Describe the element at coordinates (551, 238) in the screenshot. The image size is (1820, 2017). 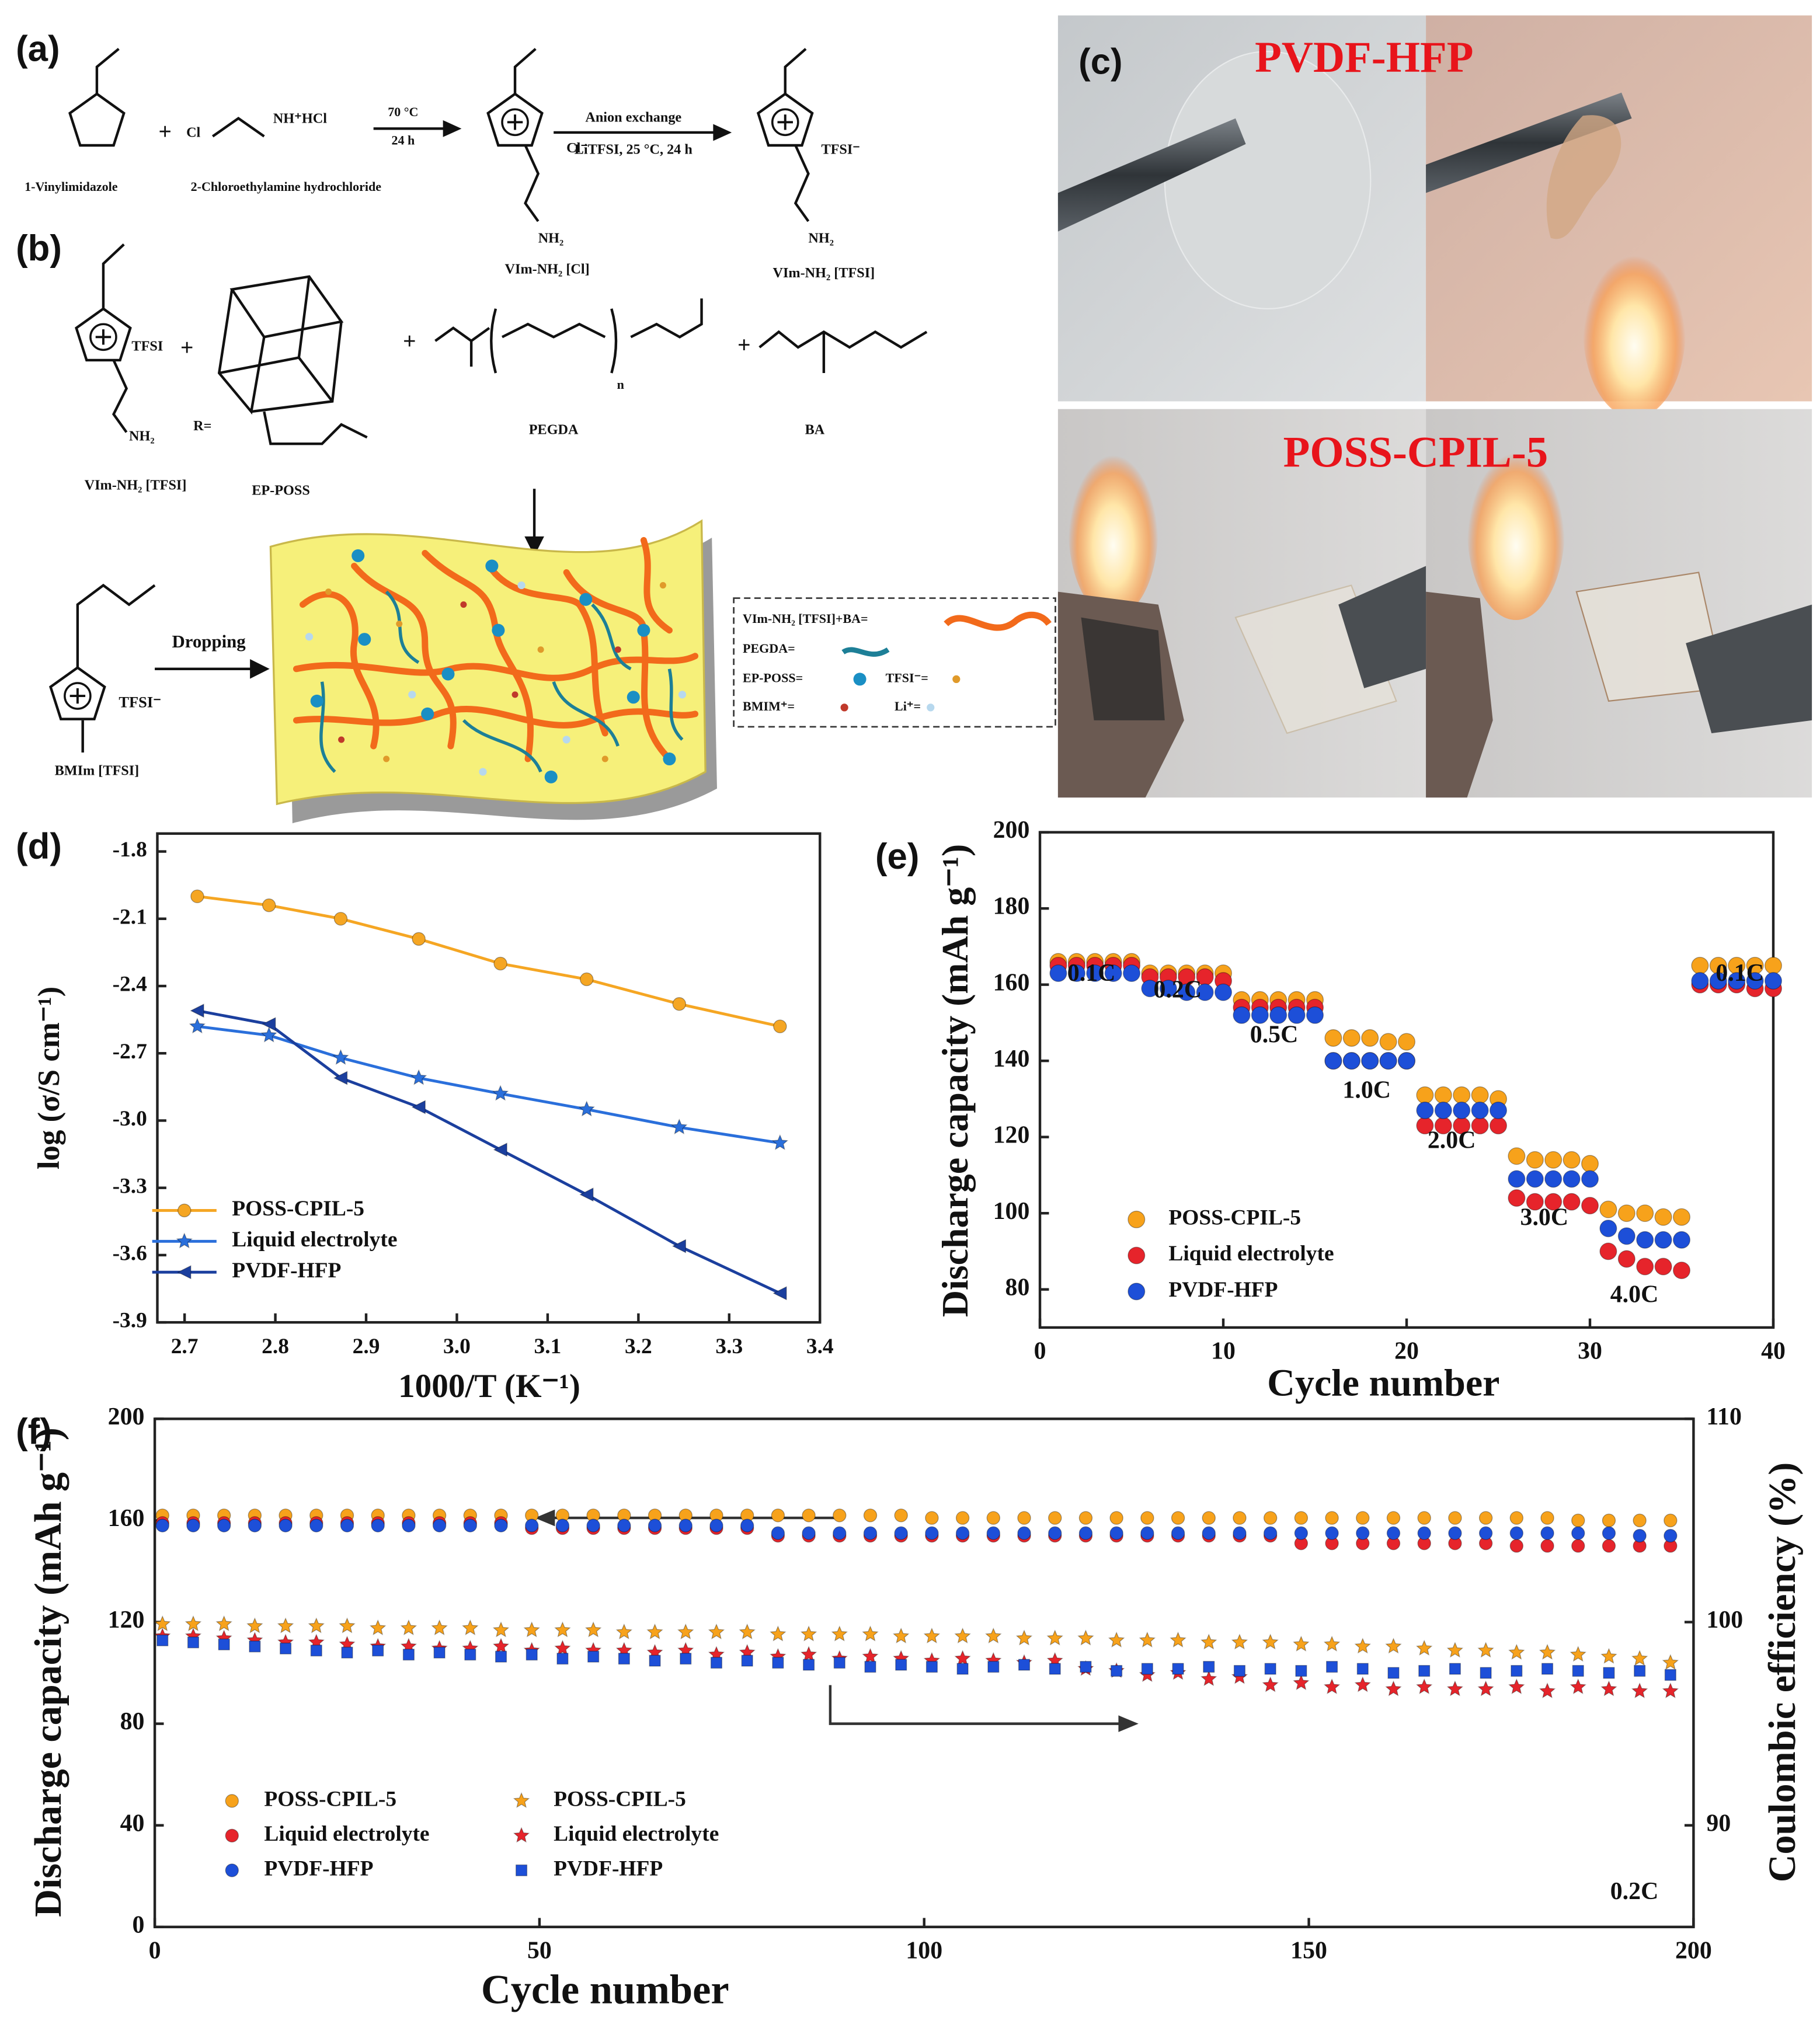
I see `scheme-label: NH₂` at that location.